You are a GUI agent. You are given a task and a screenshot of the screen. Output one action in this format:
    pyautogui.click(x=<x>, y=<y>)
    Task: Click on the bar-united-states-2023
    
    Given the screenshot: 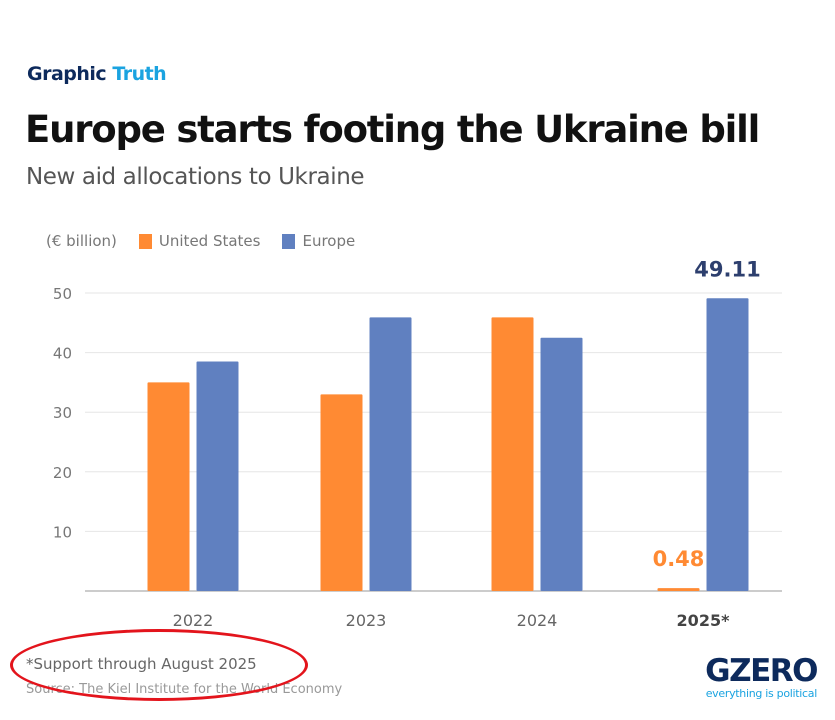 What is the action you would take?
    pyautogui.click(x=341, y=492)
    